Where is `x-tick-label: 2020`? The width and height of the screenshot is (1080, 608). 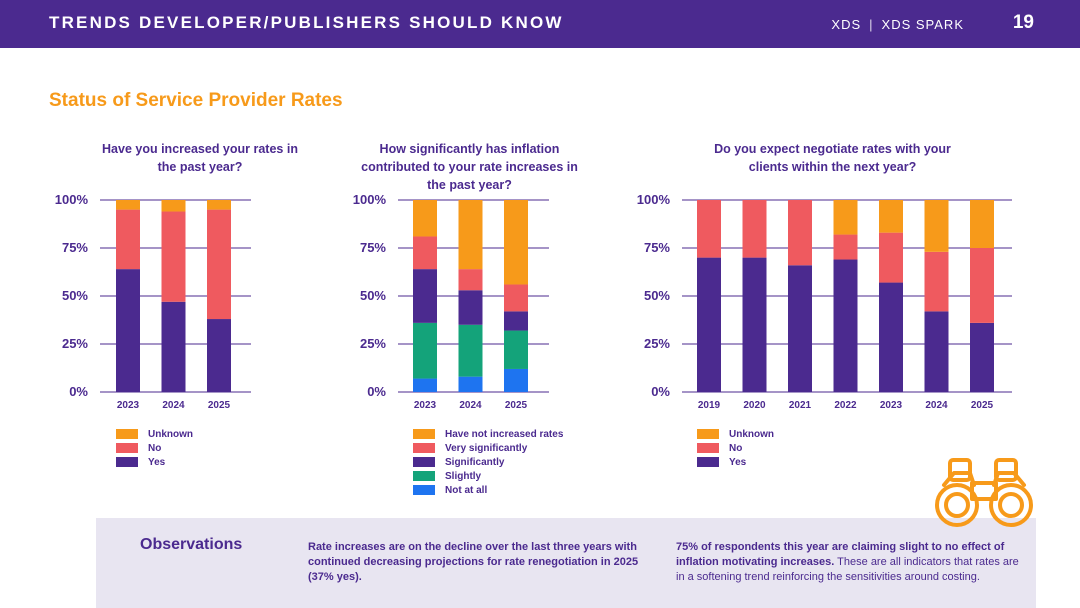 x-tick-label: 2020 is located at coordinates (754, 405).